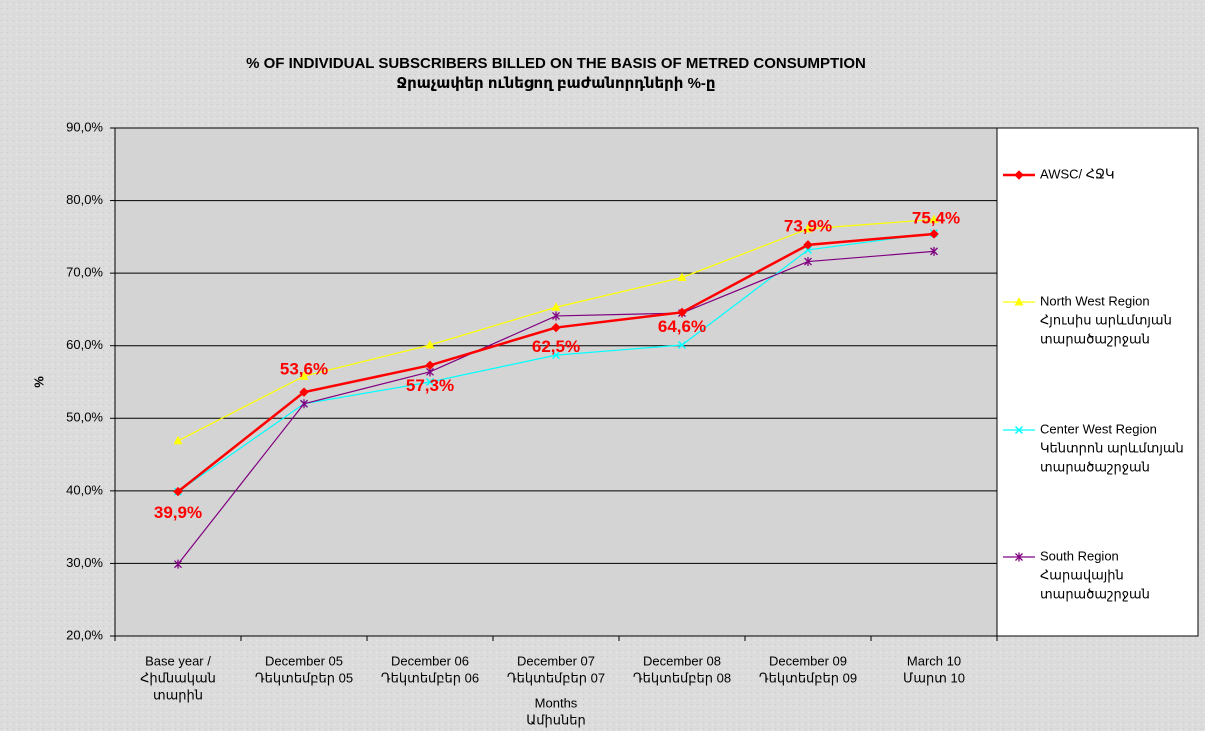 This screenshot has height=731, width=1205. I want to click on x-tick-label: Մարտ 10, so click(934, 677).